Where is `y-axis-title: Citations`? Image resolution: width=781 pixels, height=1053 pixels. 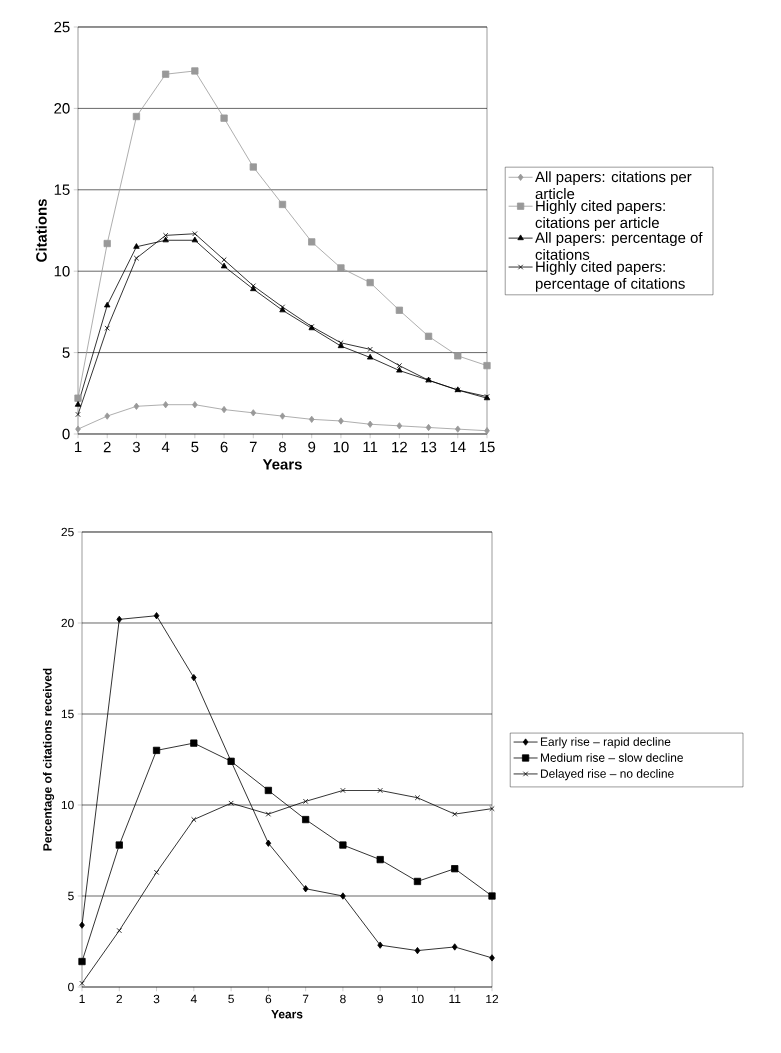 y-axis-title: Citations is located at coordinates (41, 230).